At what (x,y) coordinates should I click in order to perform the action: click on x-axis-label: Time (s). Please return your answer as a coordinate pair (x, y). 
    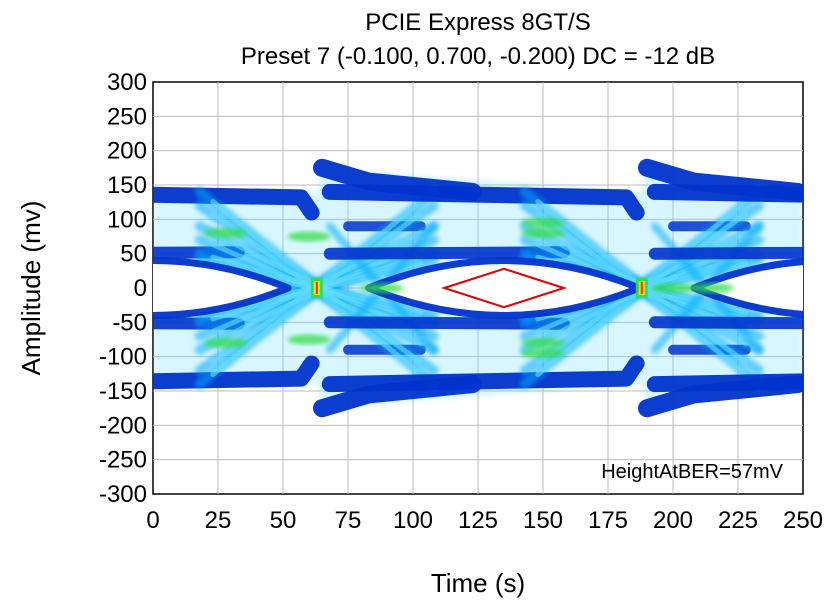
    Looking at the image, I should click on (478, 583).